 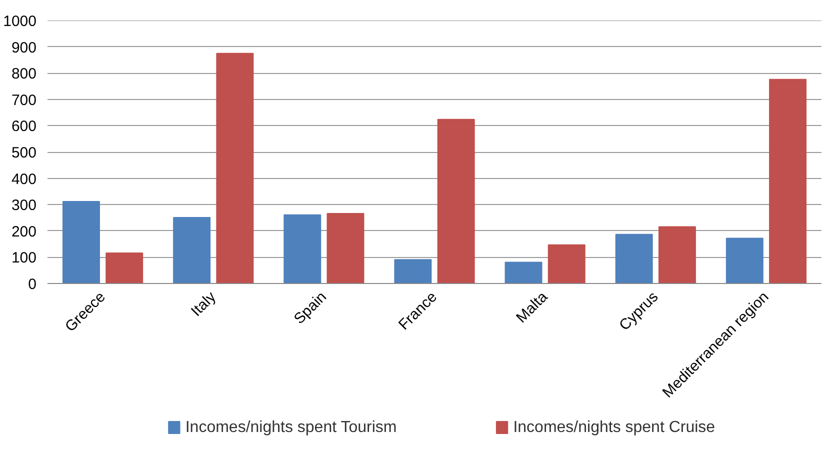 What do you see at coordinates (24, 127) in the screenshot?
I see `y-tick-label: 600` at bounding box center [24, 127].